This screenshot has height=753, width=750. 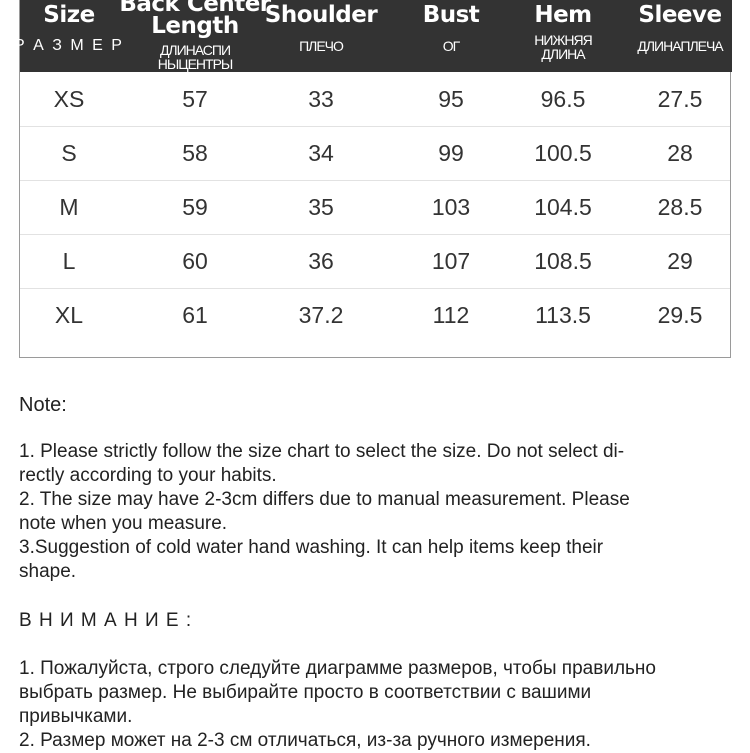 I want to click on measurement-cell: 108.5, so click(x=563, y=261).